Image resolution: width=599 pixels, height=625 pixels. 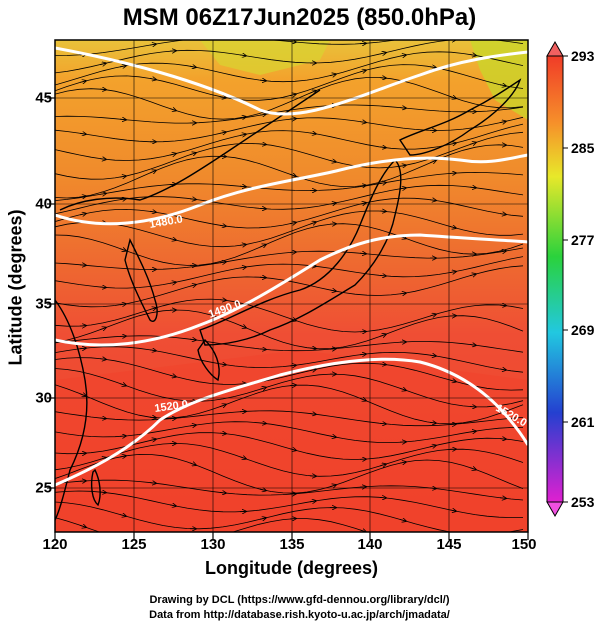 I want to click on china-coast, so click(x=71, y=410).